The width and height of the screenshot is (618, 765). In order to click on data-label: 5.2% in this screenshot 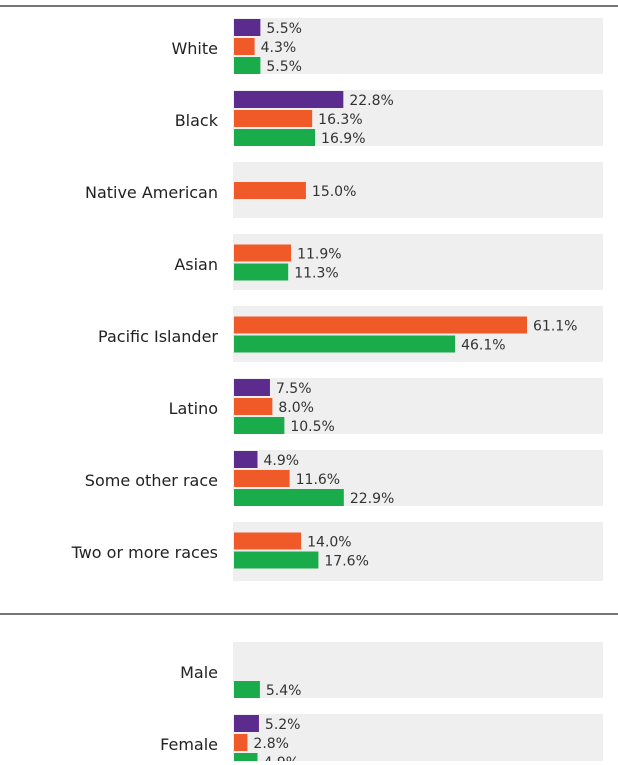, I will do `click(283, 725)`.